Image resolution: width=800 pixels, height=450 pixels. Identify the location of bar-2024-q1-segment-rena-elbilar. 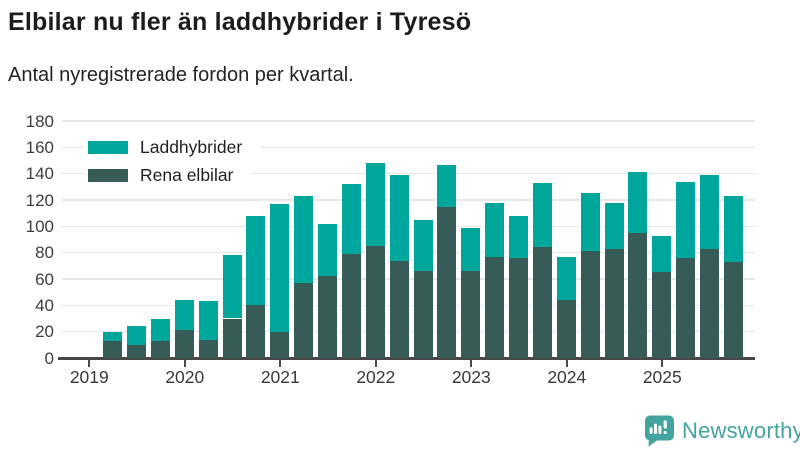
(566, 329).